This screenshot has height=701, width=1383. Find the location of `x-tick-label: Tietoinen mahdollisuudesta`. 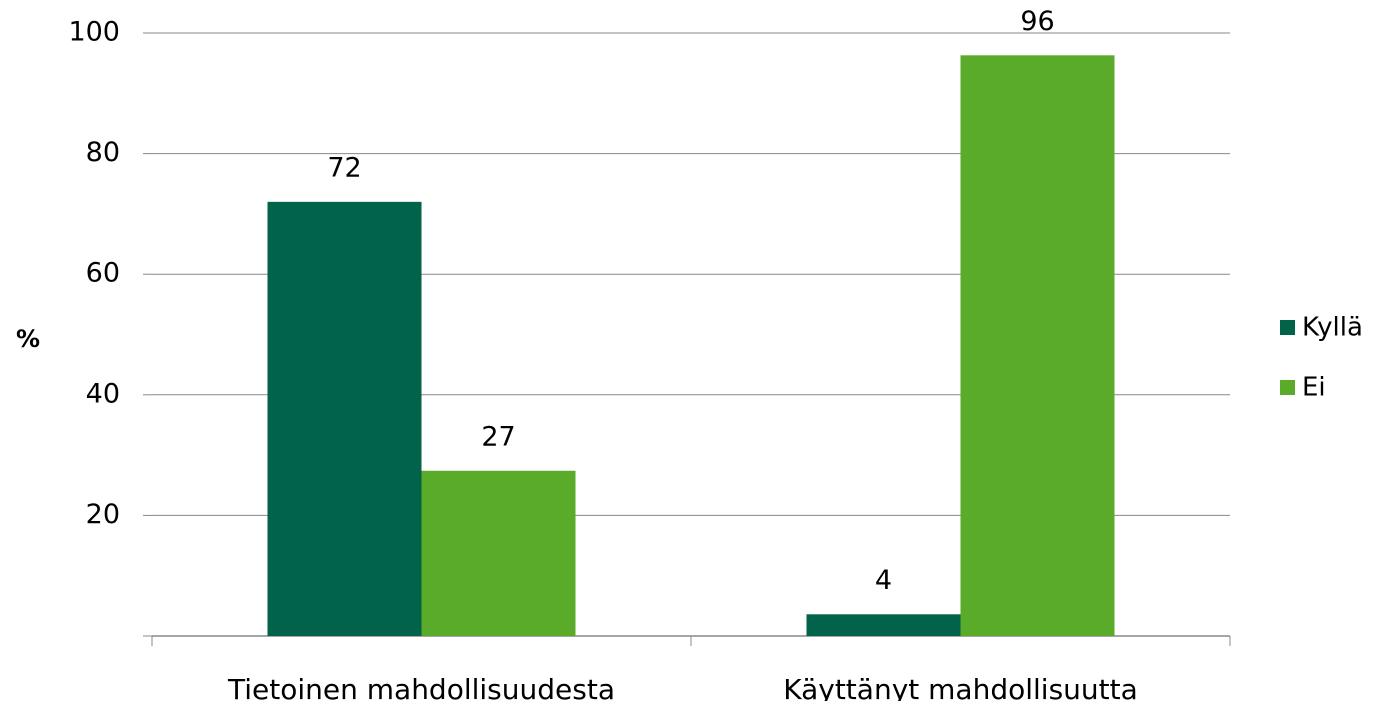

x-tick-label: Tietoinen mahdollisuudesta is located at coordinates (421, 687).